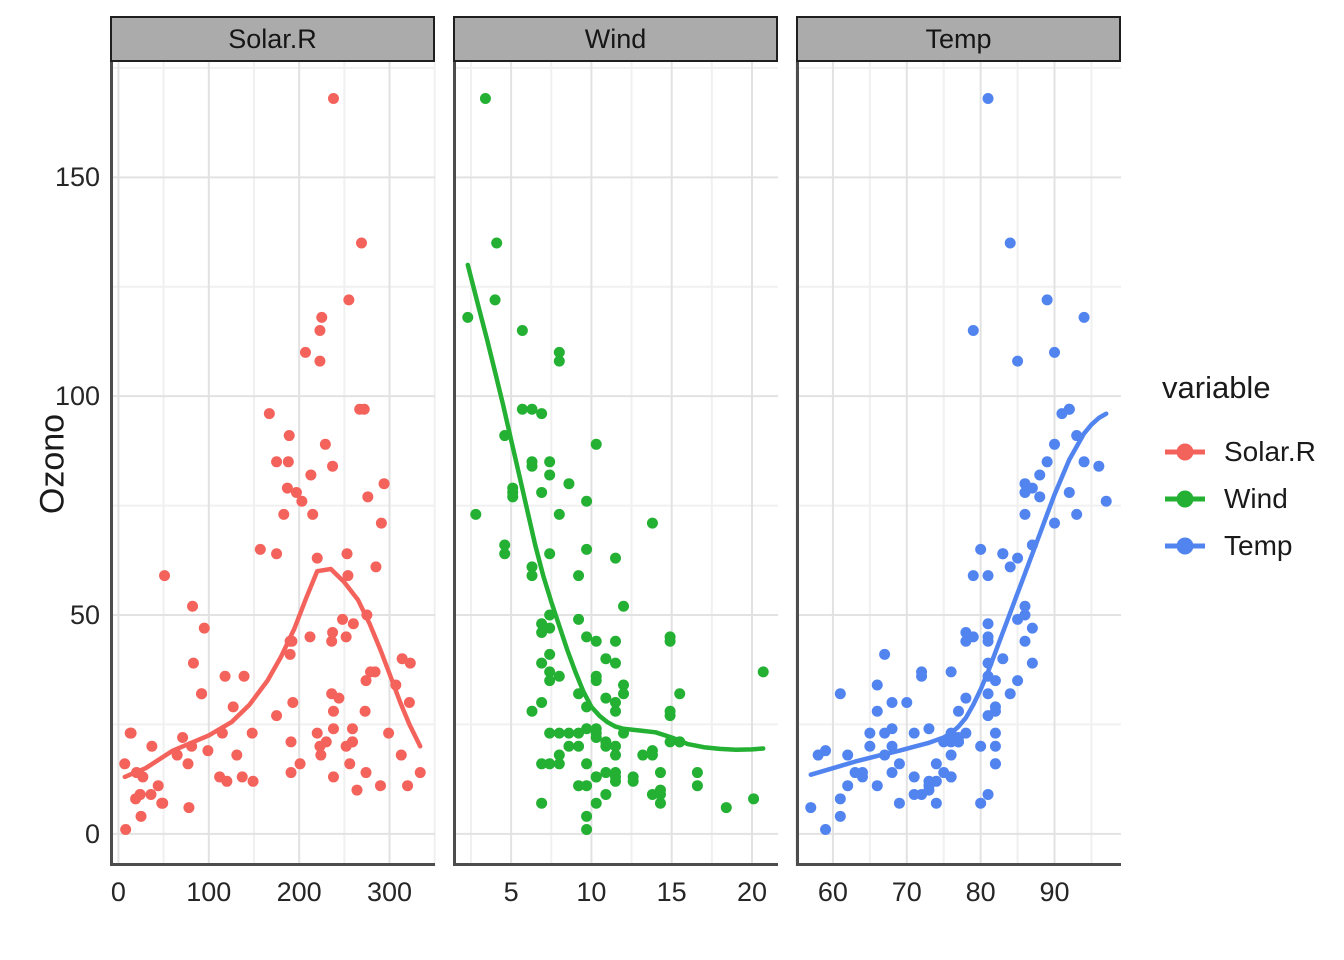 Image resolution: width=1344 pixels, height=960 pixels. What do you see at coordinates (958, 39) in the screenshot?
I see `facet-strip-temp: Temp` at bounding box center [958, 39].